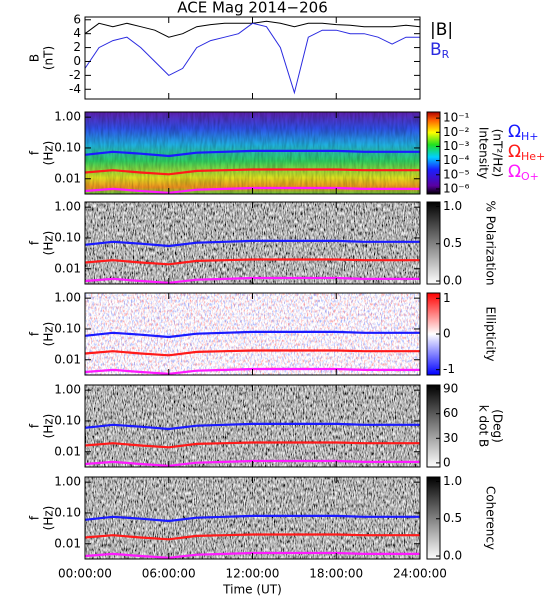  I want to click on colorbar-tick-label: 10⁻³, so click(456, 146).